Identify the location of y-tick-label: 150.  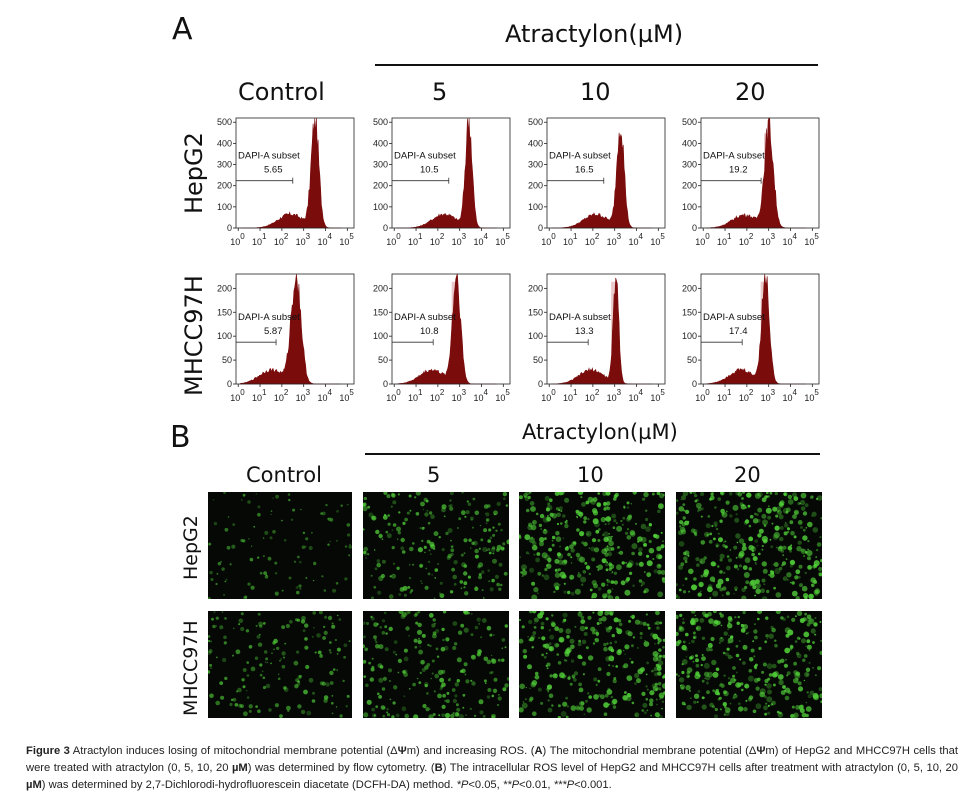
(689, 312).